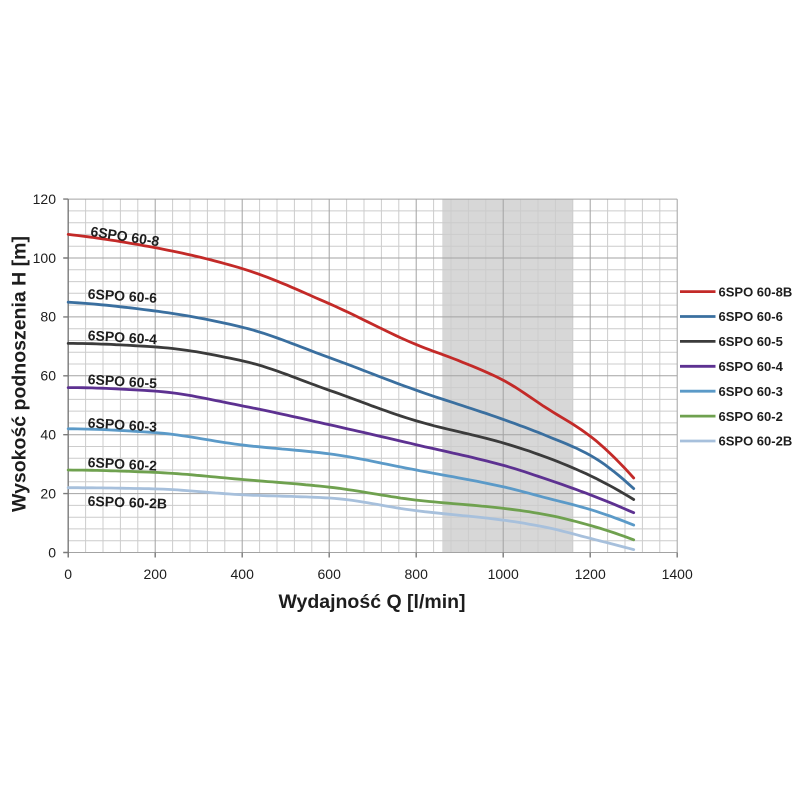 The height and width of the screenshot is (800, 800). I want to click on svg-text: Wysokość podnoszenia H [m], so click(20, 374).